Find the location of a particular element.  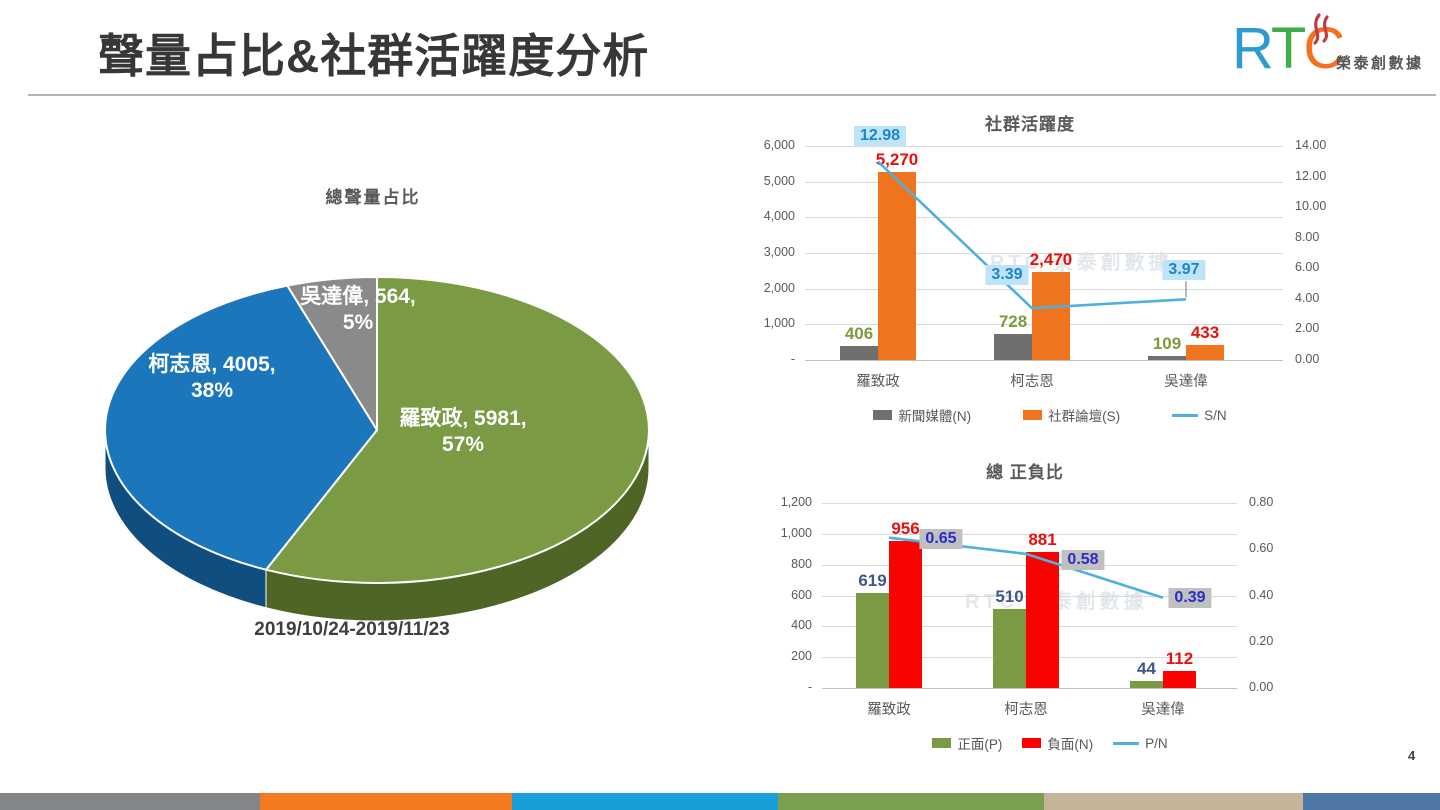

page-number: 4 is located at coordinates (1412, 755).